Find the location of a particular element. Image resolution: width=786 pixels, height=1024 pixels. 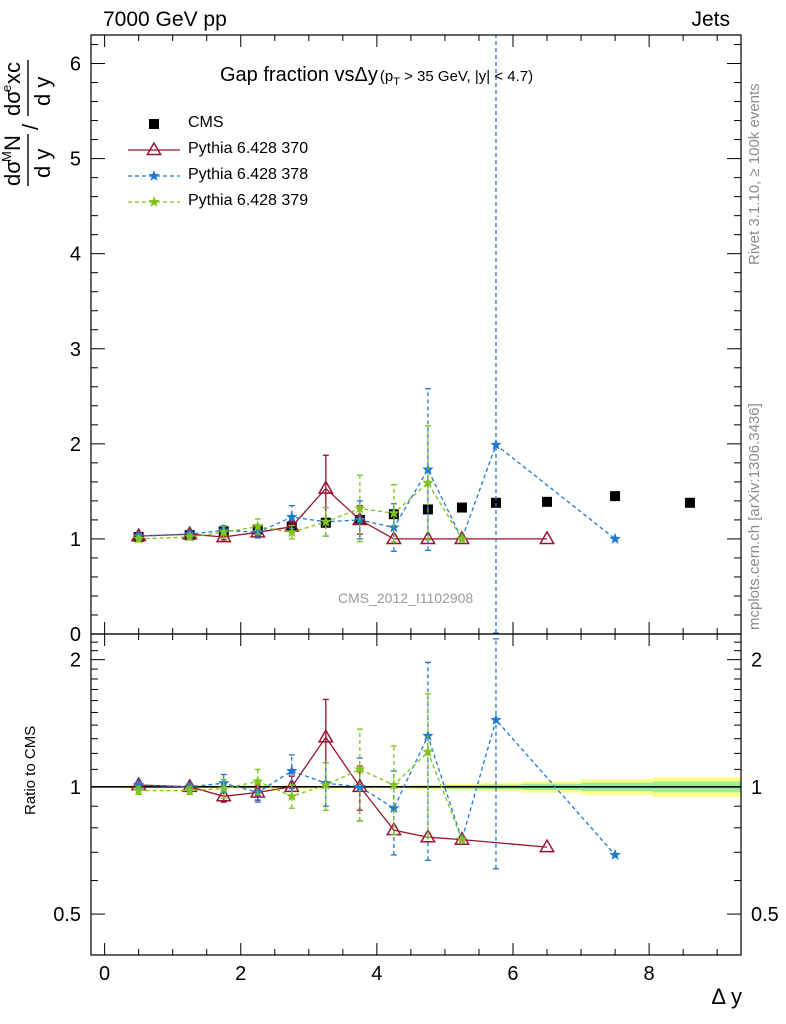

ylab-num1-b: N is located at coordinates (13, 143).